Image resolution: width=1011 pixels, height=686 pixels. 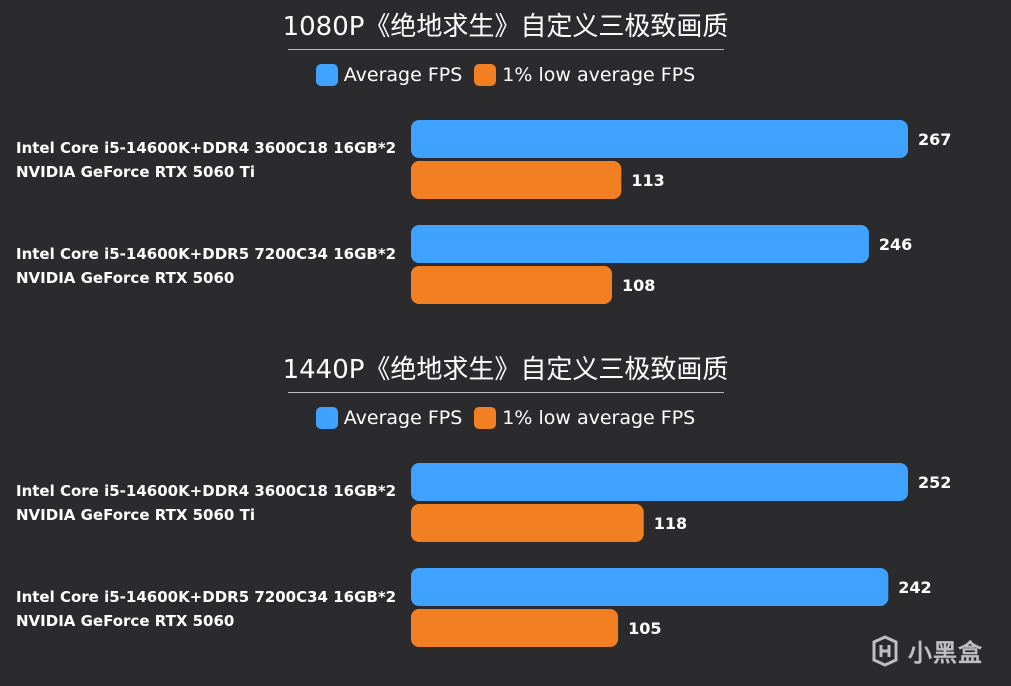 I want to click on bar-plot-area: 267 113 246 108, so click(x=681, y=212).